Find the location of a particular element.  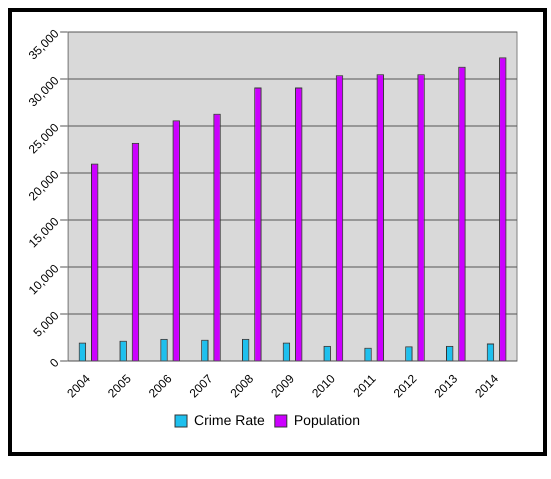

legend-label: Crime Rate is located at coordinates (230, 420).